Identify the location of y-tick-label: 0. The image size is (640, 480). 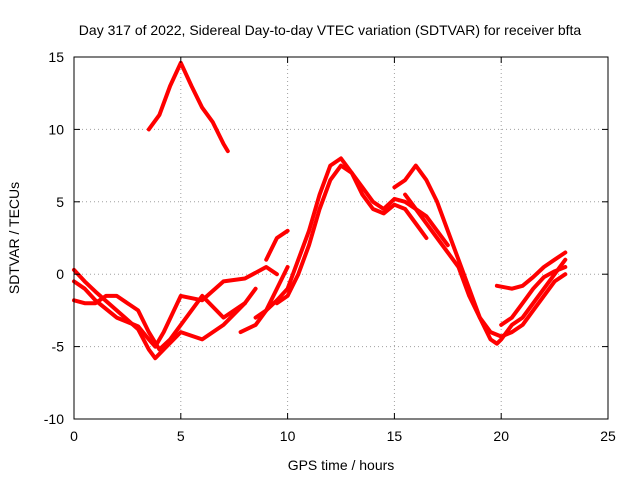
(60, 274).